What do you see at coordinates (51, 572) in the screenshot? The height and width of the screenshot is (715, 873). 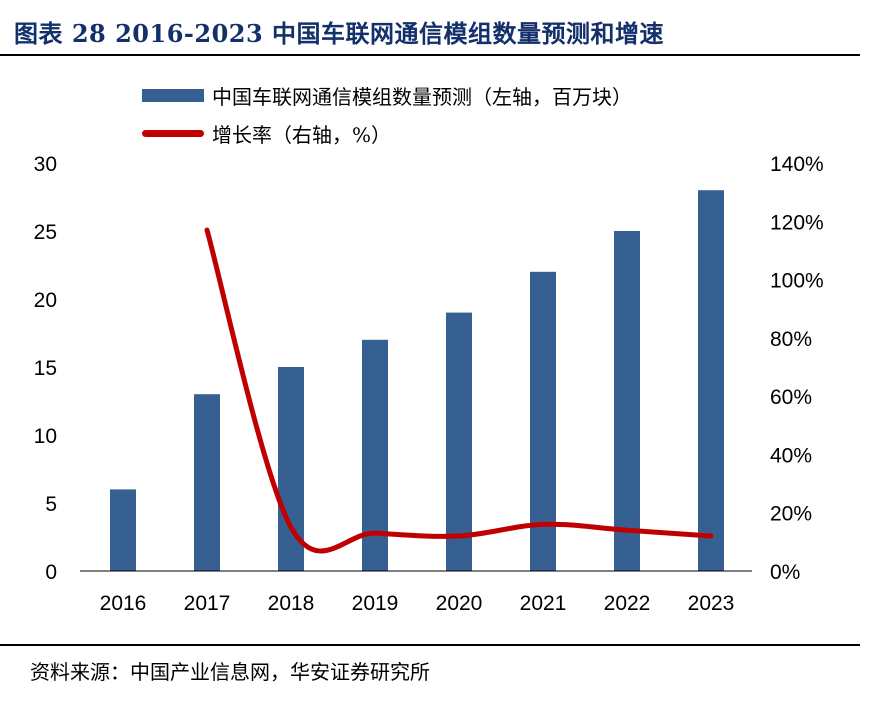 I see `y-left-tick-label: 0` at bounding box center [51, 572].